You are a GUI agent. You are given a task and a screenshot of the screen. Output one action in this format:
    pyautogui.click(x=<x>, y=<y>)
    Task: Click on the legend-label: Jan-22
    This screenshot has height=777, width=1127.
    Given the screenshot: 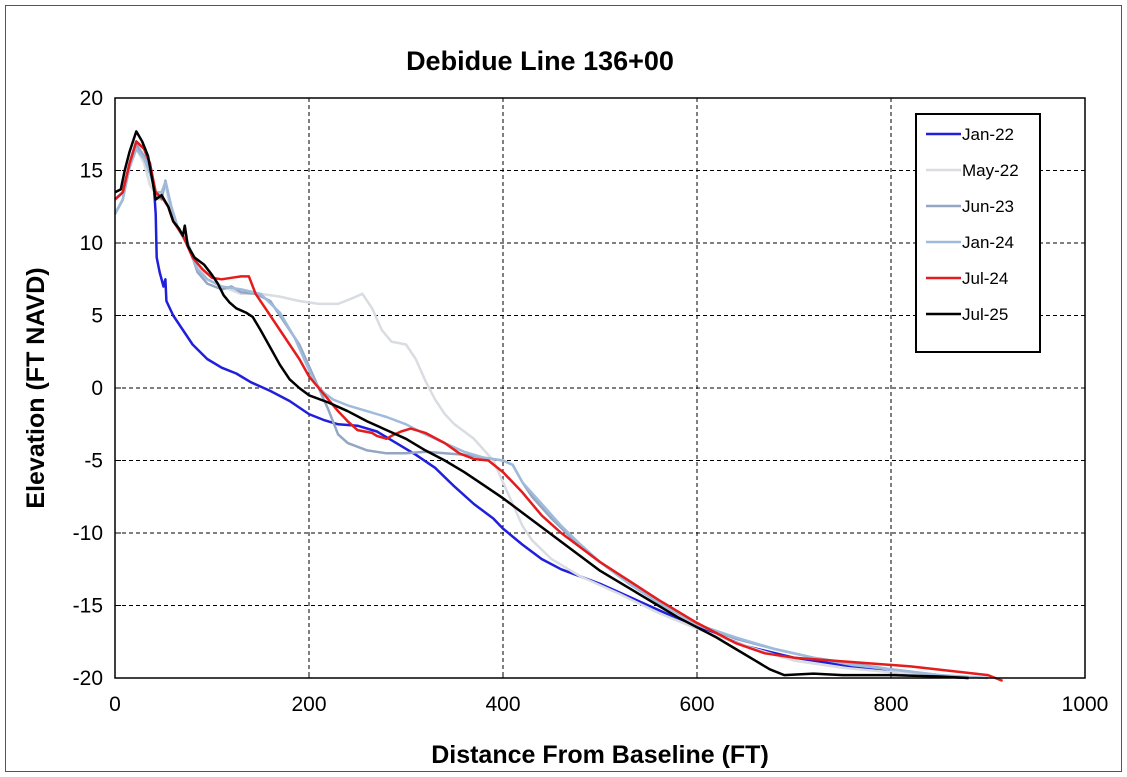 What is the action you would take?
    pyautogui.click(x=988, y=134)
    